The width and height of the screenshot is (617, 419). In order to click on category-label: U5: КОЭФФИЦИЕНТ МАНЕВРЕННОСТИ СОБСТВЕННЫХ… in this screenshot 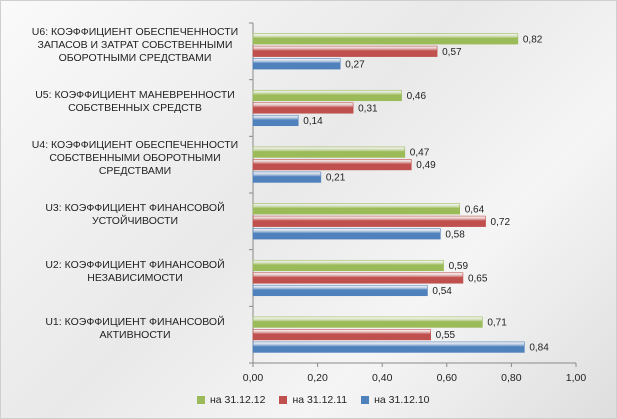, I will do `click(135, 102)`.